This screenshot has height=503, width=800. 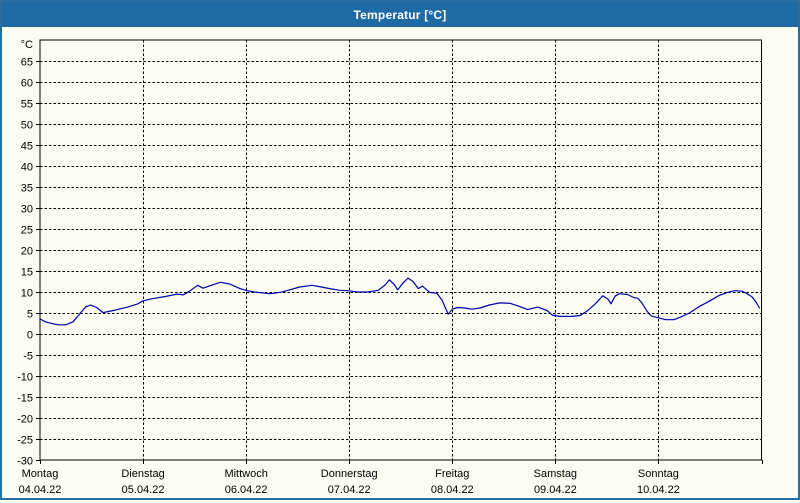 I want to click on y-tick-label: 40, so click(x=27, y=168).